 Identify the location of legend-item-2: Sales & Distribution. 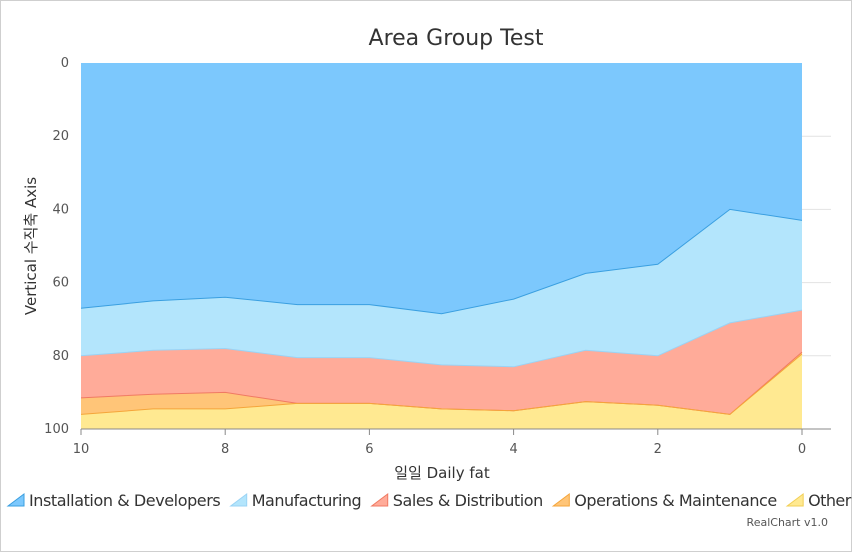
(457, 500).